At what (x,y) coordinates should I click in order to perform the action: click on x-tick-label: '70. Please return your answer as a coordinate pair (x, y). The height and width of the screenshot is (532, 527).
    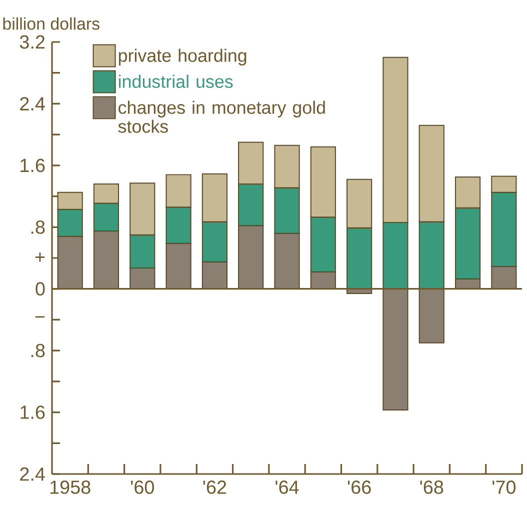
    Looking at the image, I should click on (504, 487).